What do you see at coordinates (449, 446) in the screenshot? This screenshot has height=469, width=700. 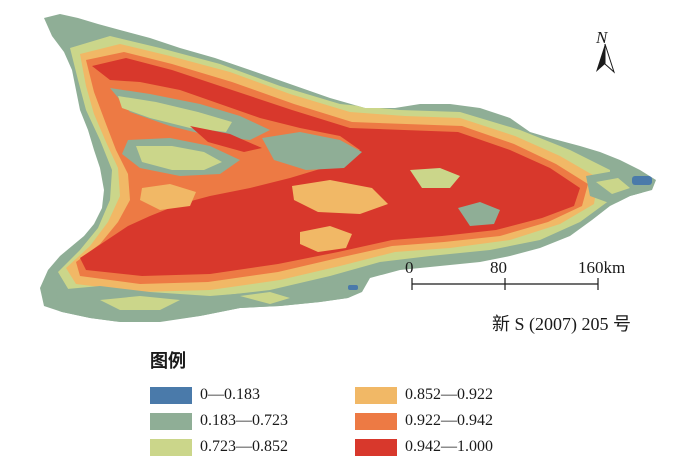 I see `legend-label: 0.942—1.000` at bounding box center [449, 446].